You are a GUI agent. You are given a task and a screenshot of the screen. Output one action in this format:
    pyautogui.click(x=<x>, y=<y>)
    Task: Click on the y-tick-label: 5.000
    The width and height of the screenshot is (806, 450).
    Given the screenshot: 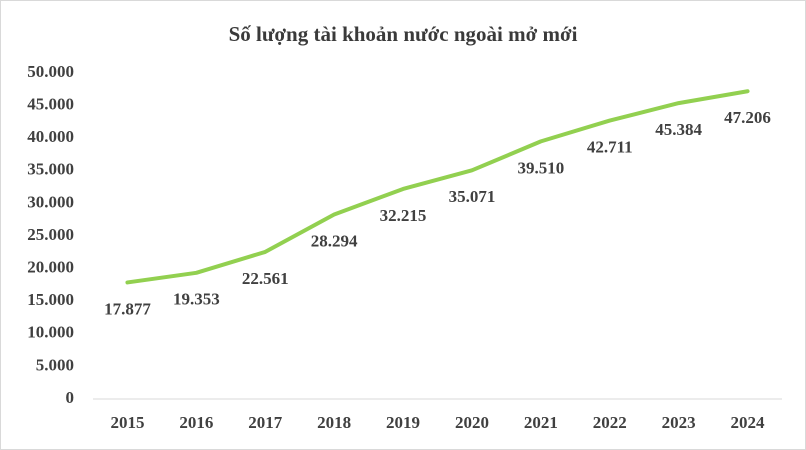 What is the action you would take?
    pyautogui.click(x=55, y=364)
    